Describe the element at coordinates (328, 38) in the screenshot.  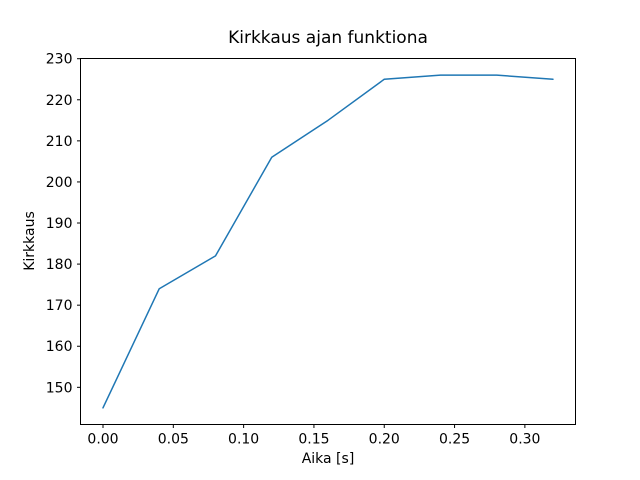
I see `chart-title: Kirkkaus ajan funktiona` at that location.